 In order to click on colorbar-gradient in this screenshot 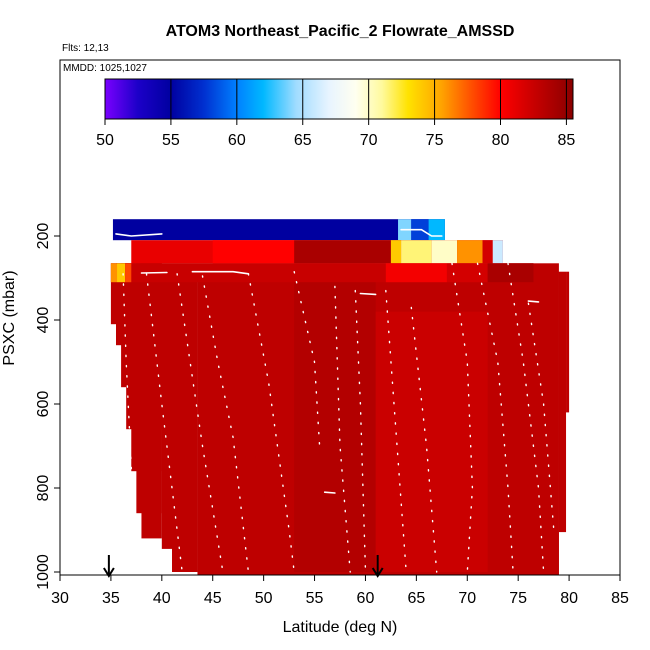, I will do `click(339, 99)`.